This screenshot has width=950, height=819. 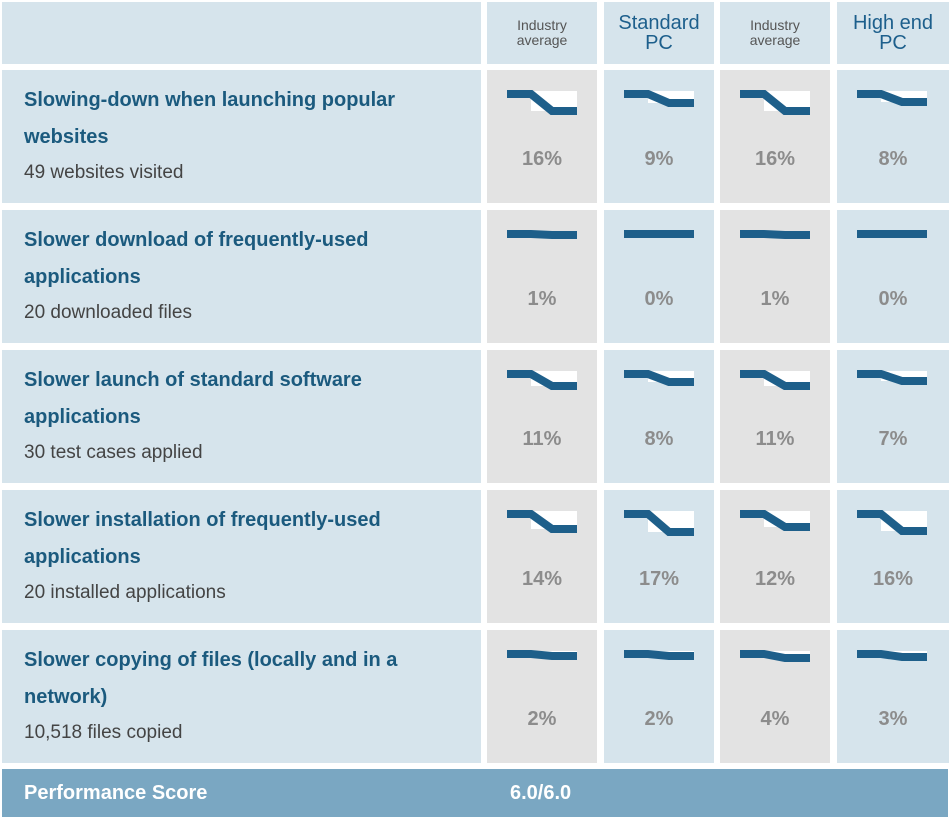 I want to click on header-label-cell, so click(x=241, y=33).